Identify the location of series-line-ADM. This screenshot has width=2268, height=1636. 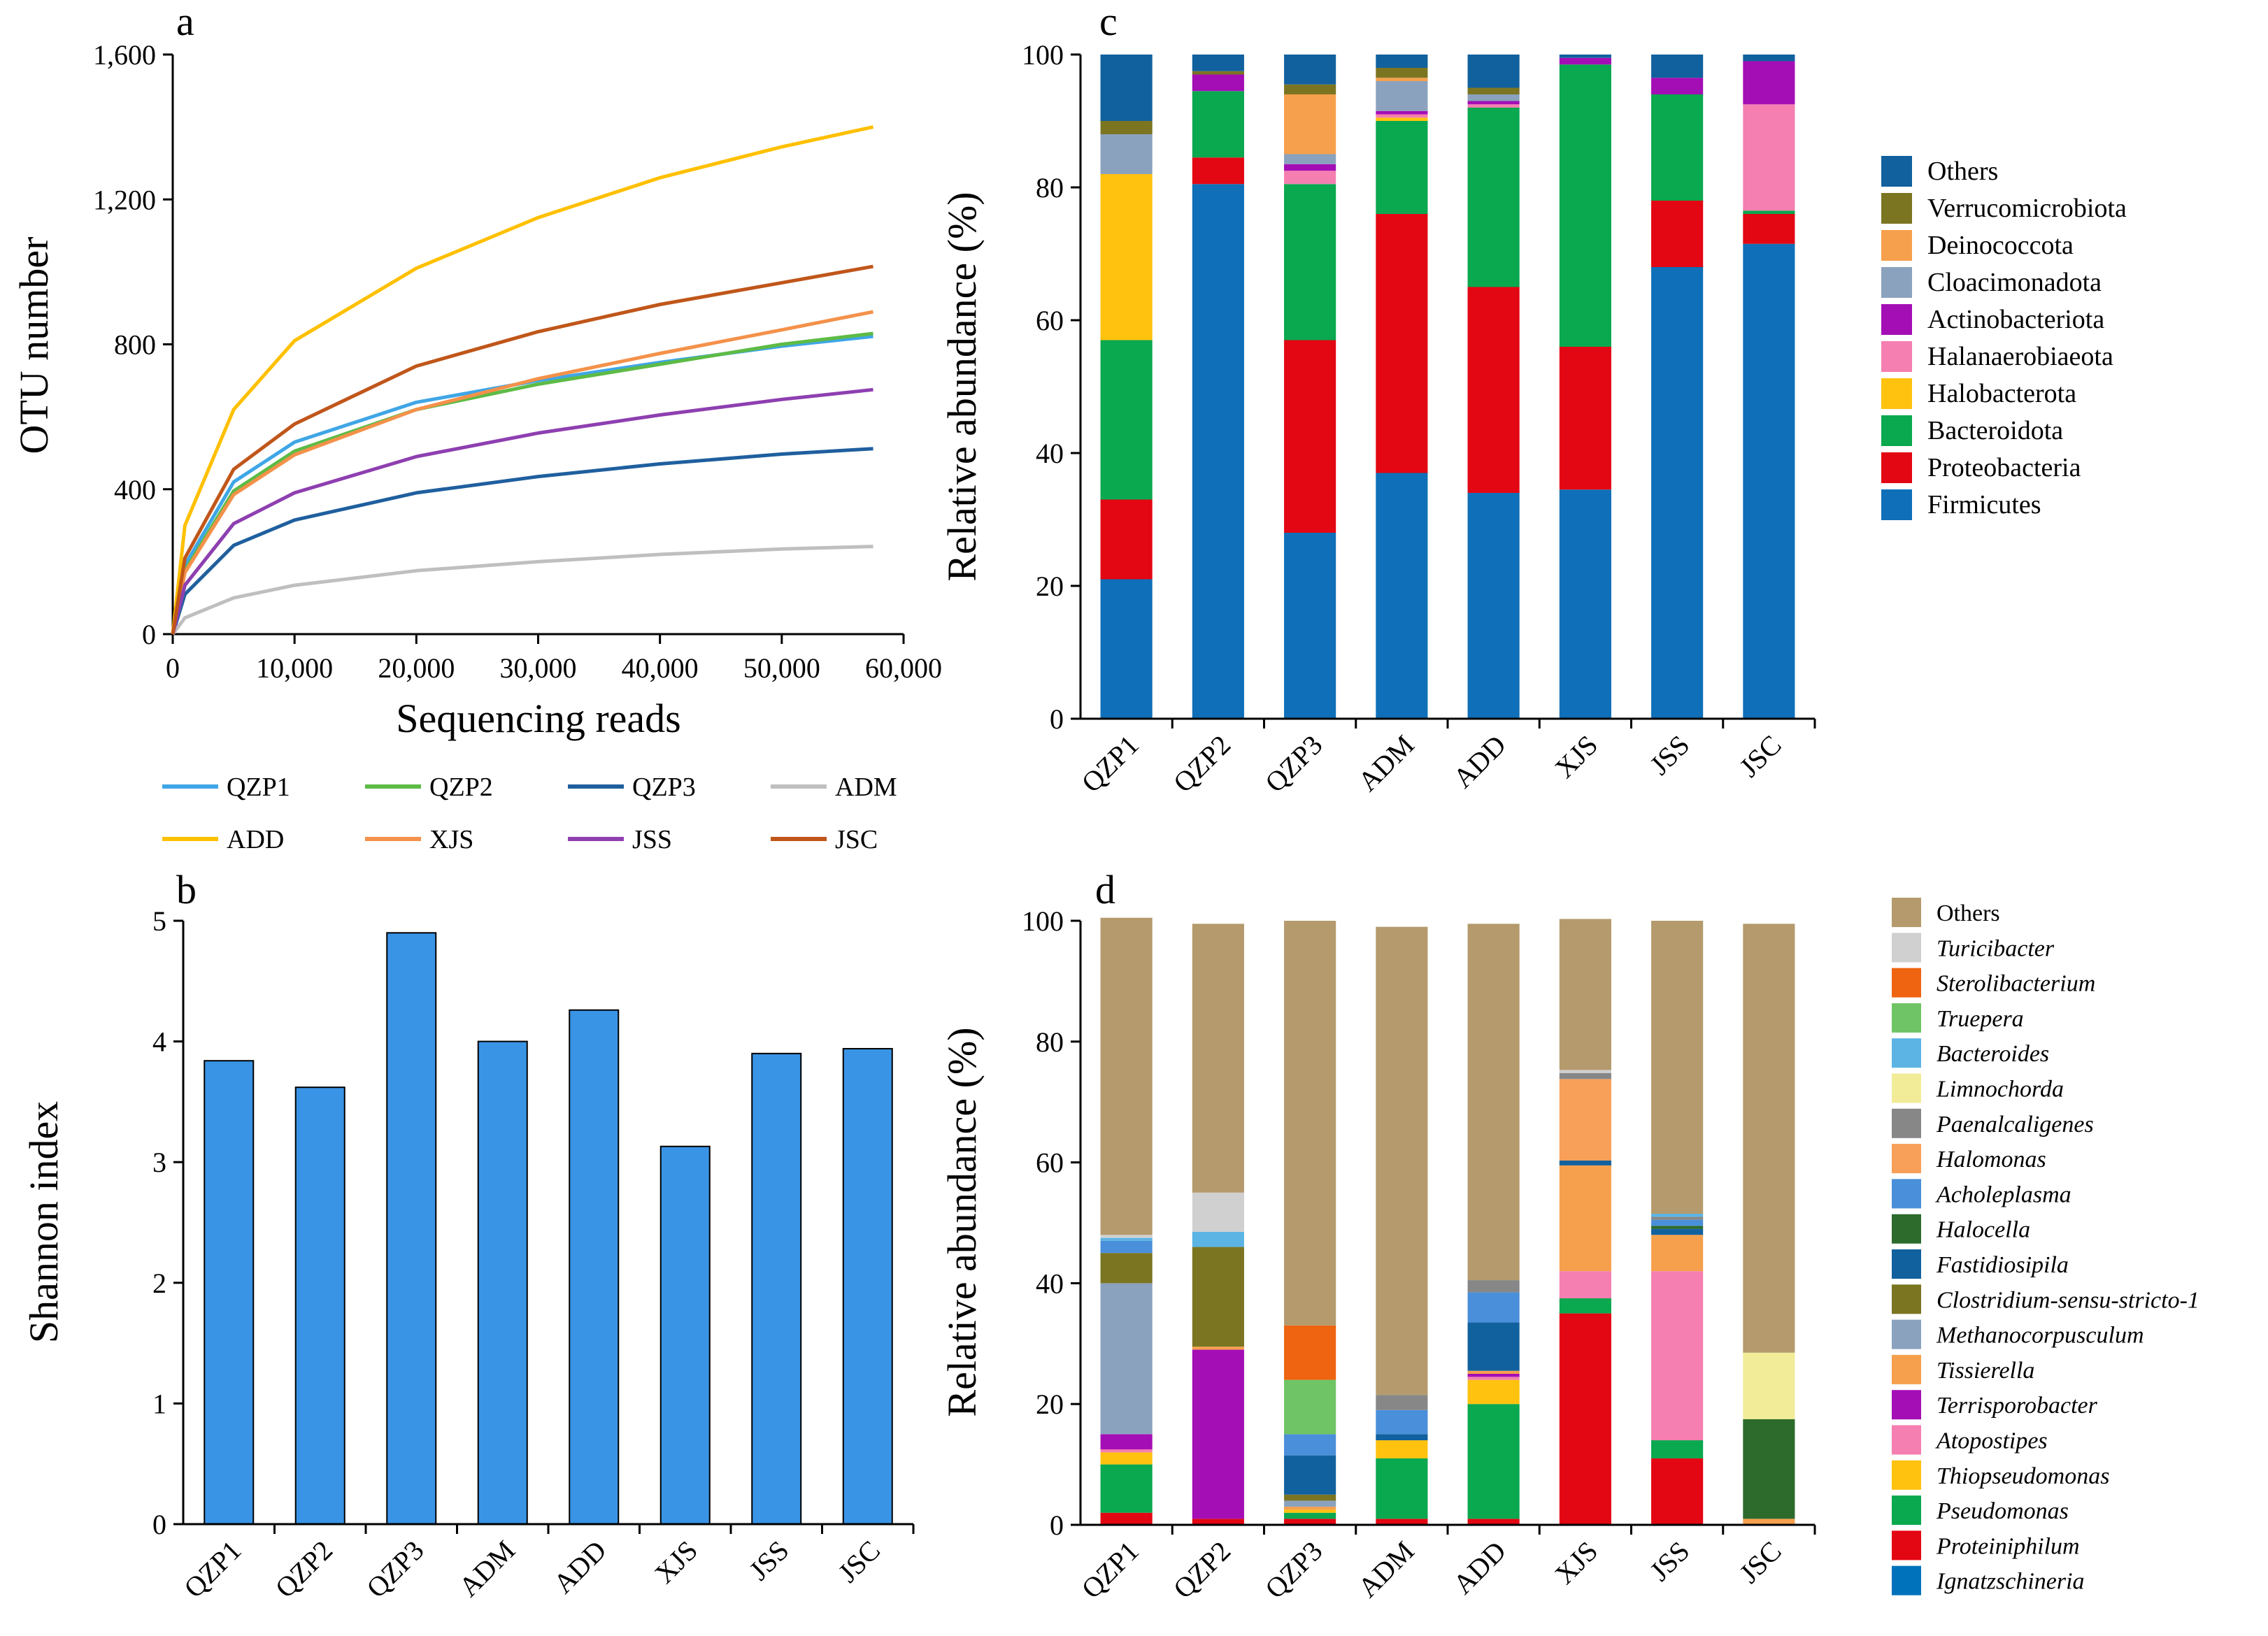
(522, 590).